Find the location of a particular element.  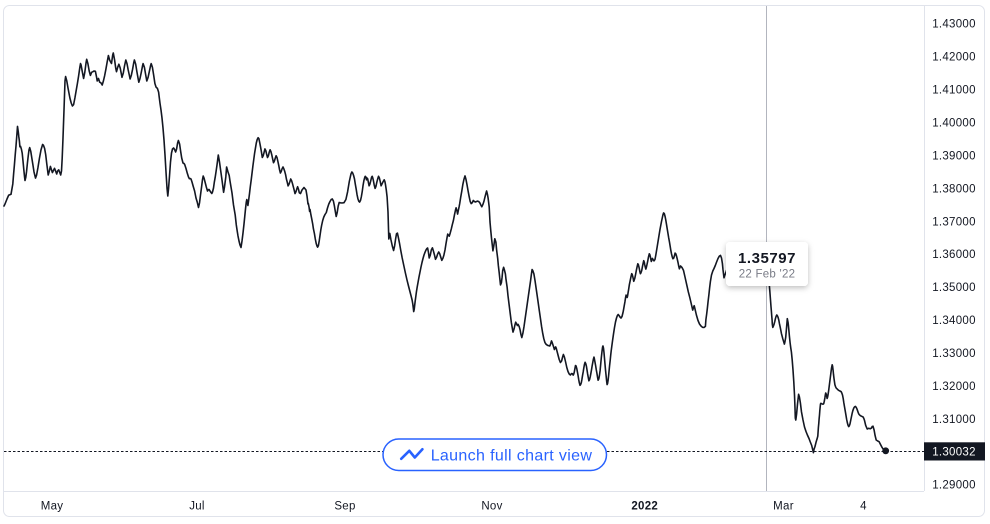

svg-text: 1.31000 is located at coordinates (954, 420).